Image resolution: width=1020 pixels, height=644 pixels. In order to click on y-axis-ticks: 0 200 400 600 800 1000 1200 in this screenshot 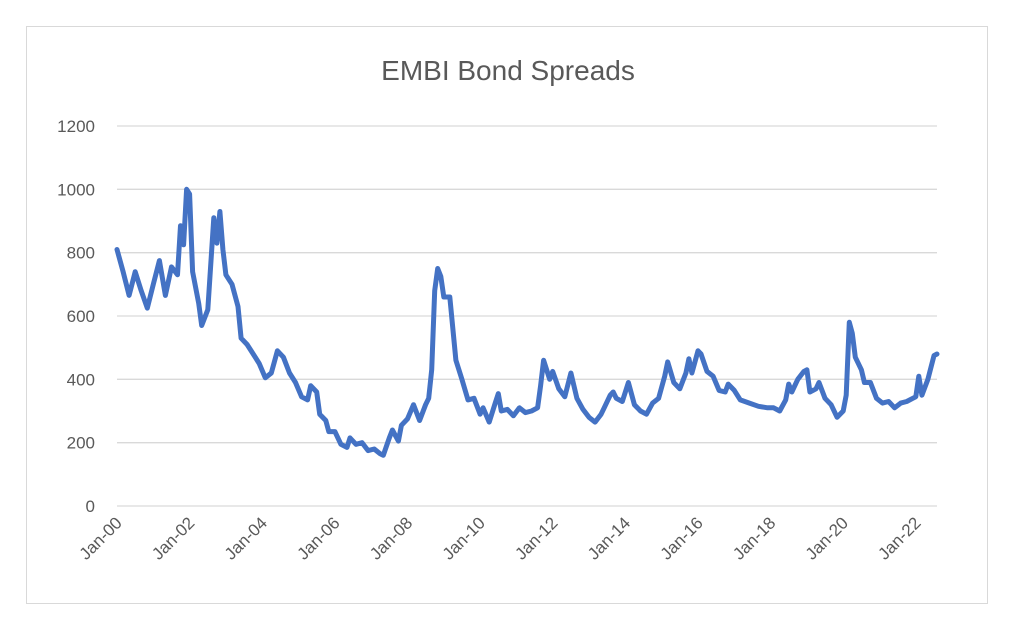, I will do `click(76, 316)`.